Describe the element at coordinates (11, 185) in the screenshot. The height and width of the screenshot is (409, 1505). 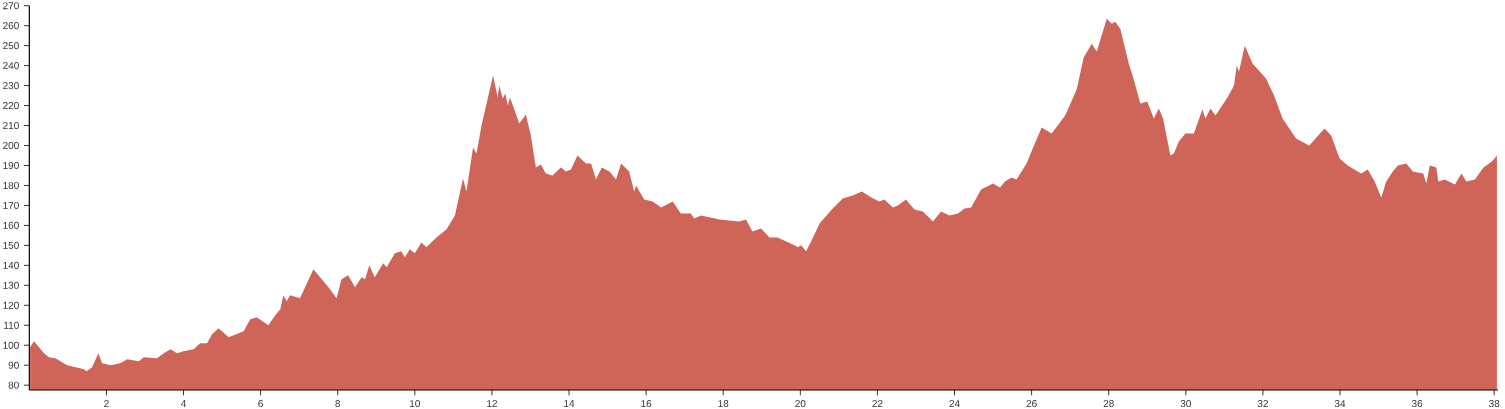
I see `y-tick-label: 180` at that location.